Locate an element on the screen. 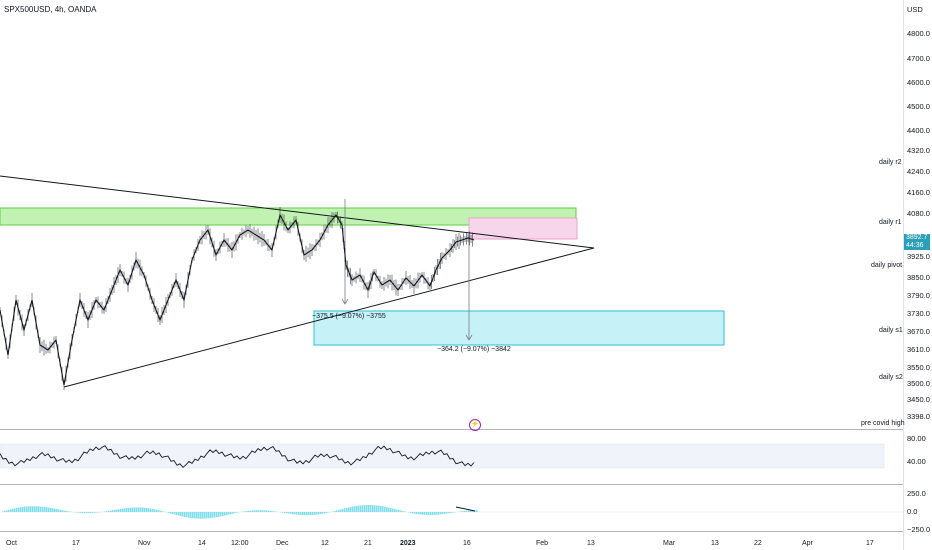 The image size is (932, 550). price-axis-label: 3500.0 is located at coordinates (918, 383).